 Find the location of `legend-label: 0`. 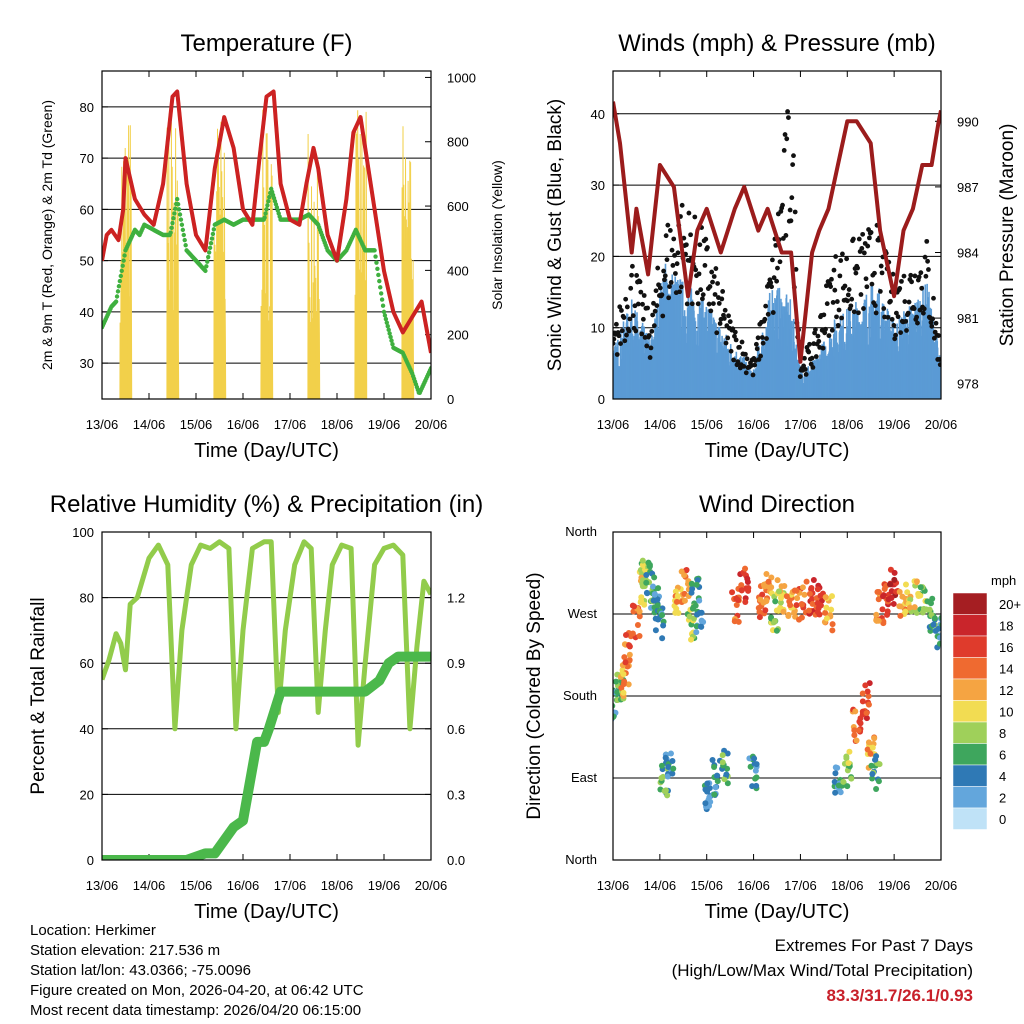

legend-label: 0 is located at coordinates (1002, 819).